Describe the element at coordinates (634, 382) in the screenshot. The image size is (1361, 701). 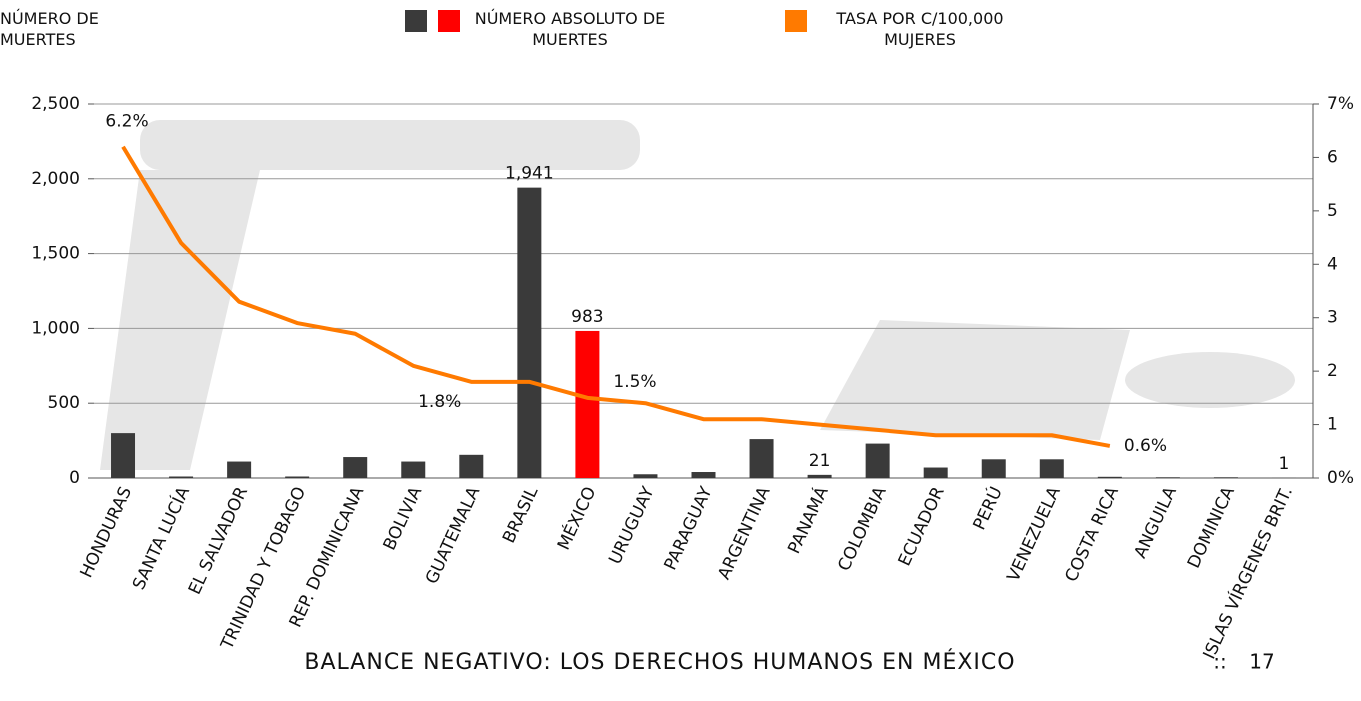
I see `data-label: 1.5%` at that location.